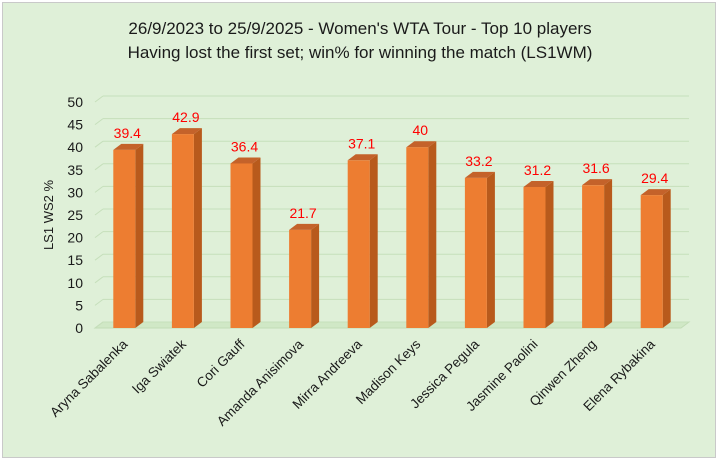  What do you see at coordinates (185, 117) in the screenshot?
I see `data-label: 42.9` at bounding box center [185, 117].